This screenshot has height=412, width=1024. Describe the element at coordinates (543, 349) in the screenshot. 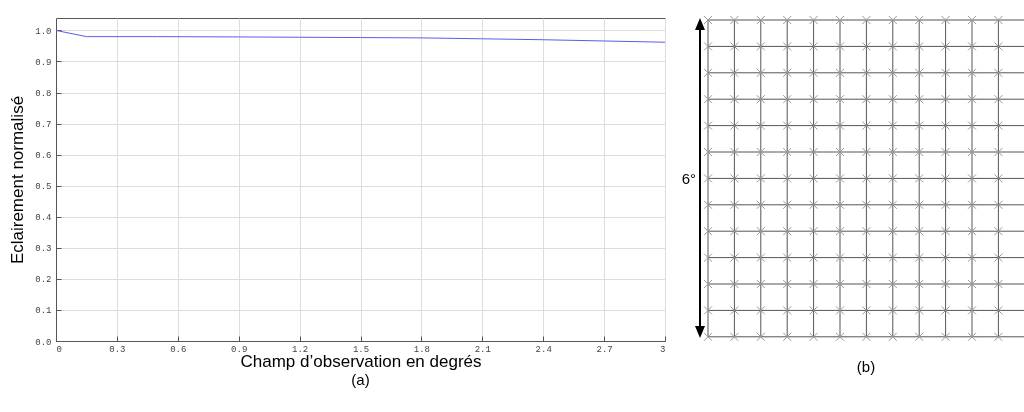

I see `x-tick-label: 2.4` at that location.